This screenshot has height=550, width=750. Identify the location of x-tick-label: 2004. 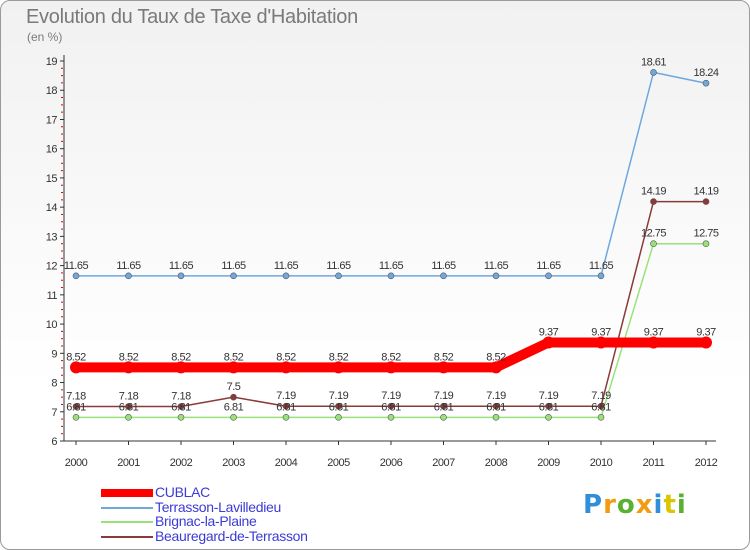
(286, 463).